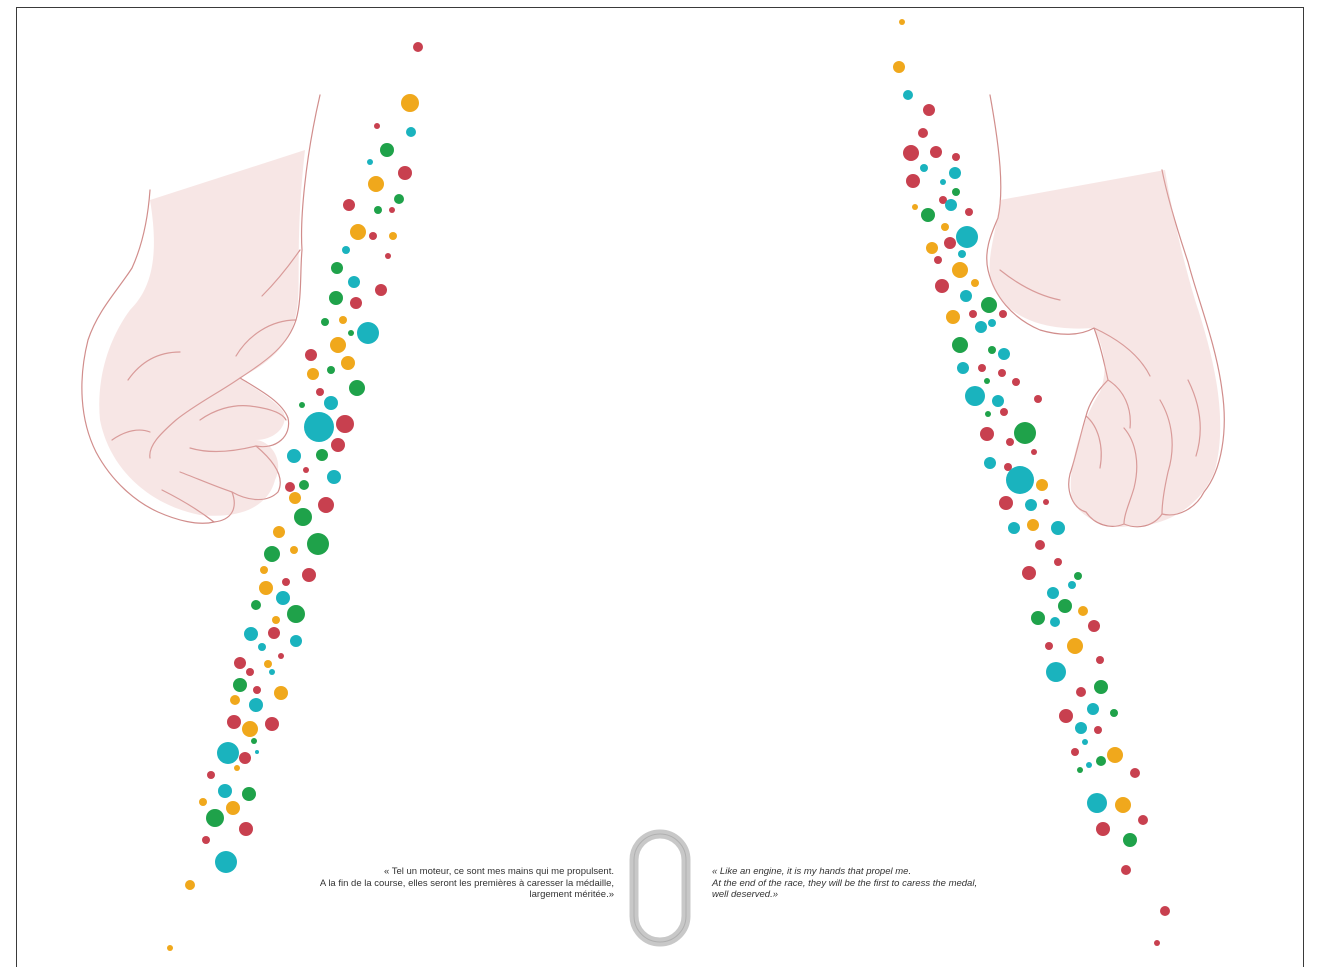  What do you see at coordinates (571, 894) in the screenshot?
I see `quote-french-line-3: largement méritée.»` at bounding box center [571, 894].